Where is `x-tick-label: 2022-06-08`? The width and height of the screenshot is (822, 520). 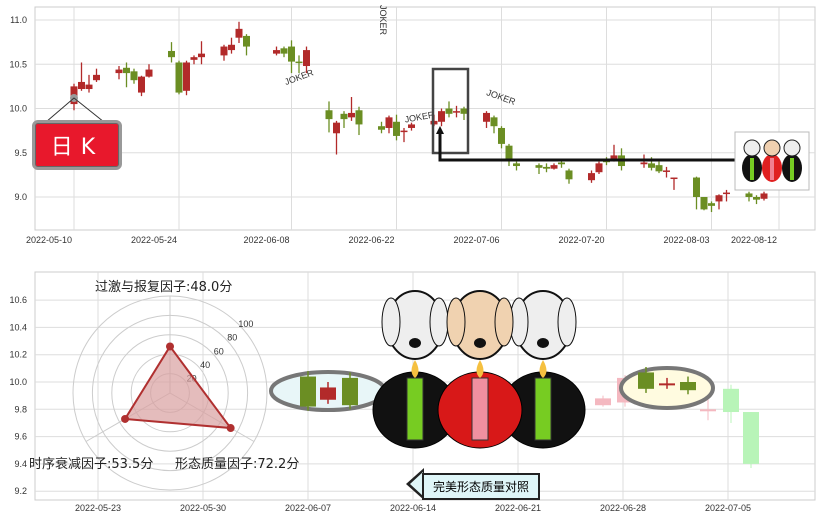 x-tick-label: 2022-06-08 is located at coordinates (266, 240).